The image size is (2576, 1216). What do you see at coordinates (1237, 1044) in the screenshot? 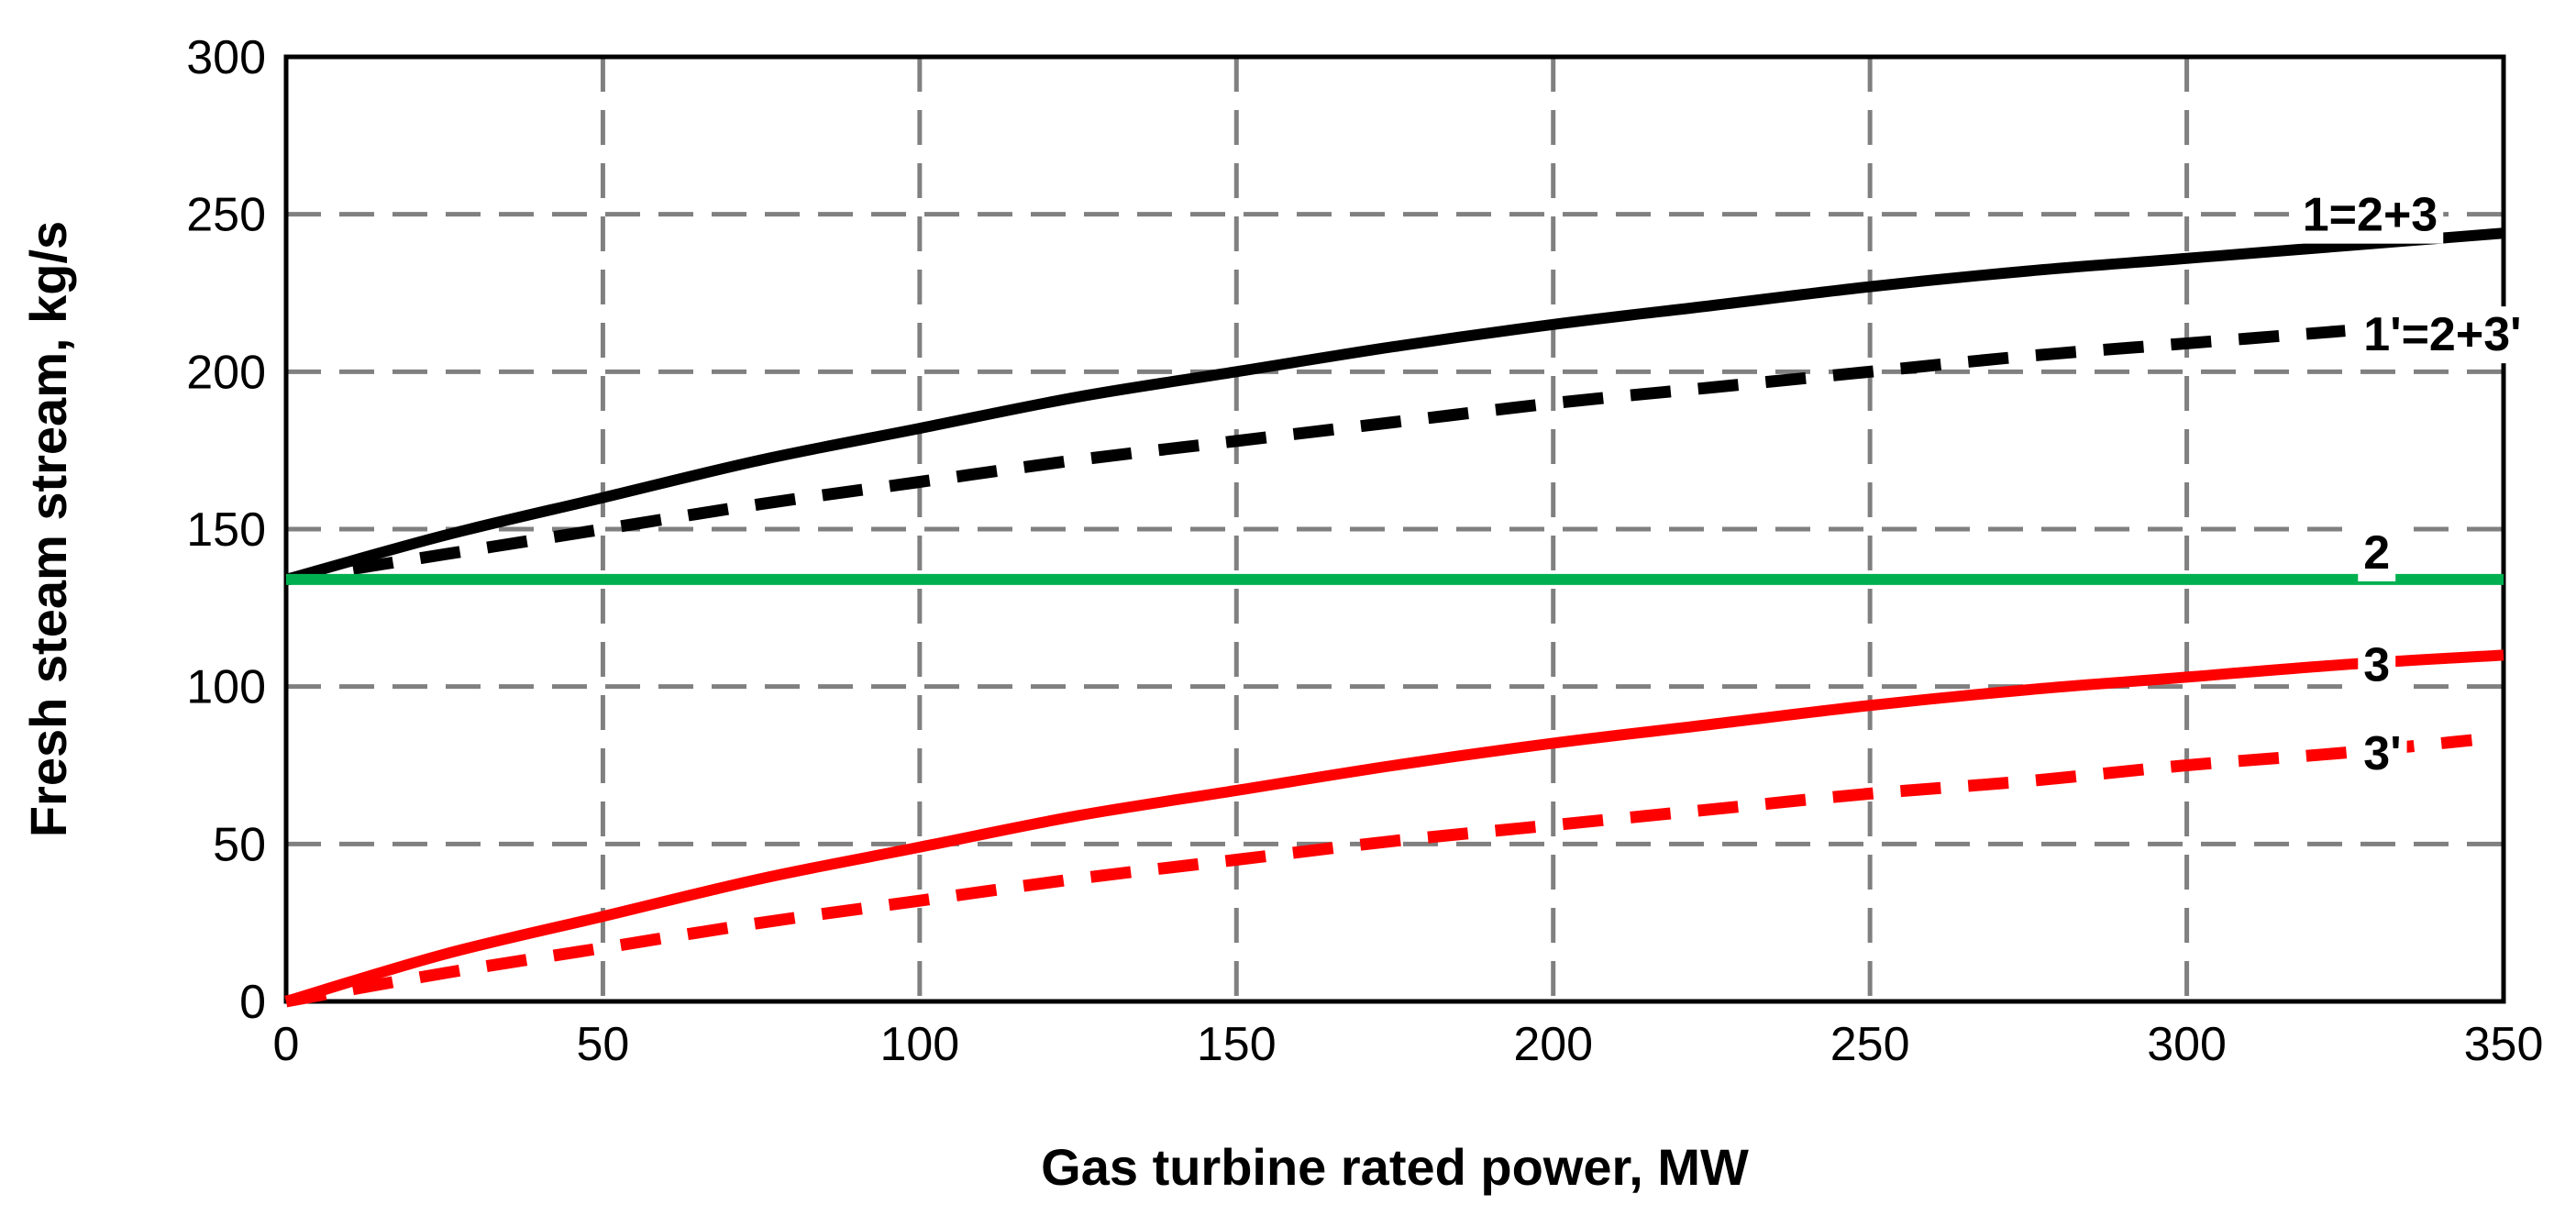
I see `x-tick-label: 150` at bounding box center [1237, 1044].